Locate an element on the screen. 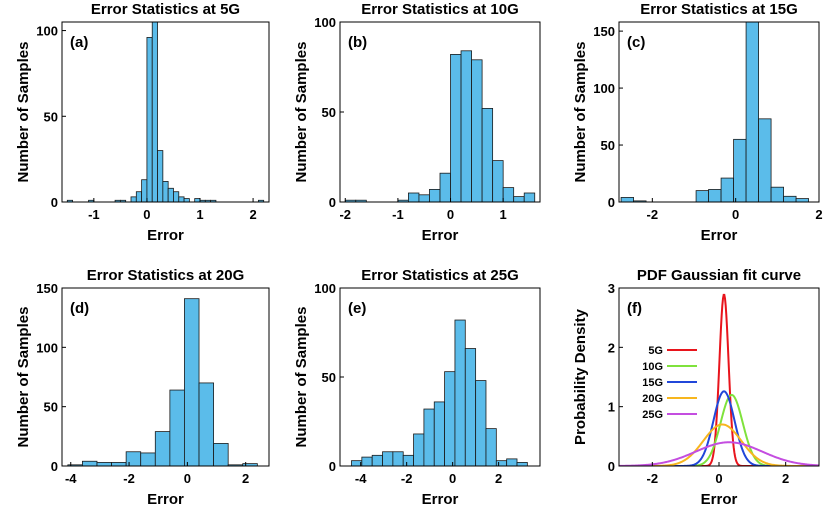  y-tick-label: 3 is located at coordinates (611, 288).